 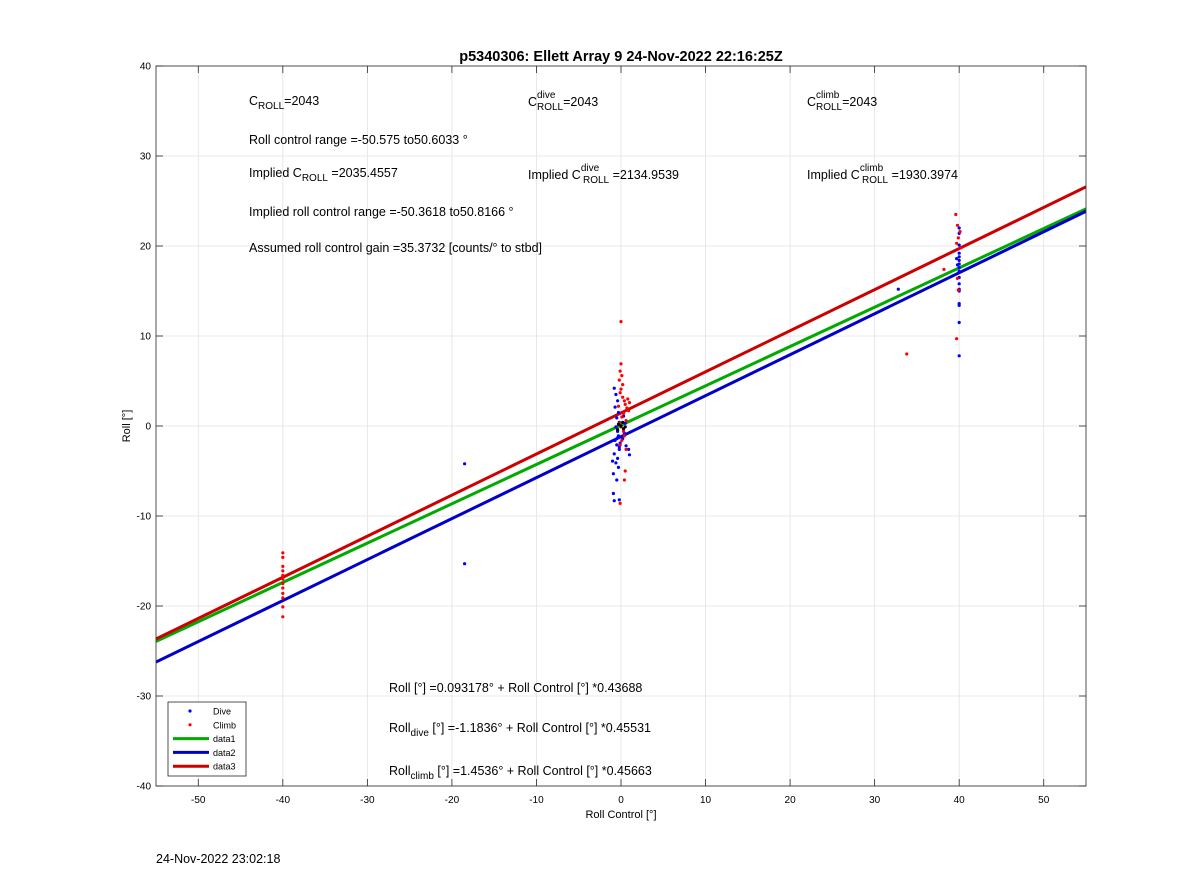 I want to click on footer-timestamp: 24-Nov-2022 23:02:18, so click(x=218, y=859).